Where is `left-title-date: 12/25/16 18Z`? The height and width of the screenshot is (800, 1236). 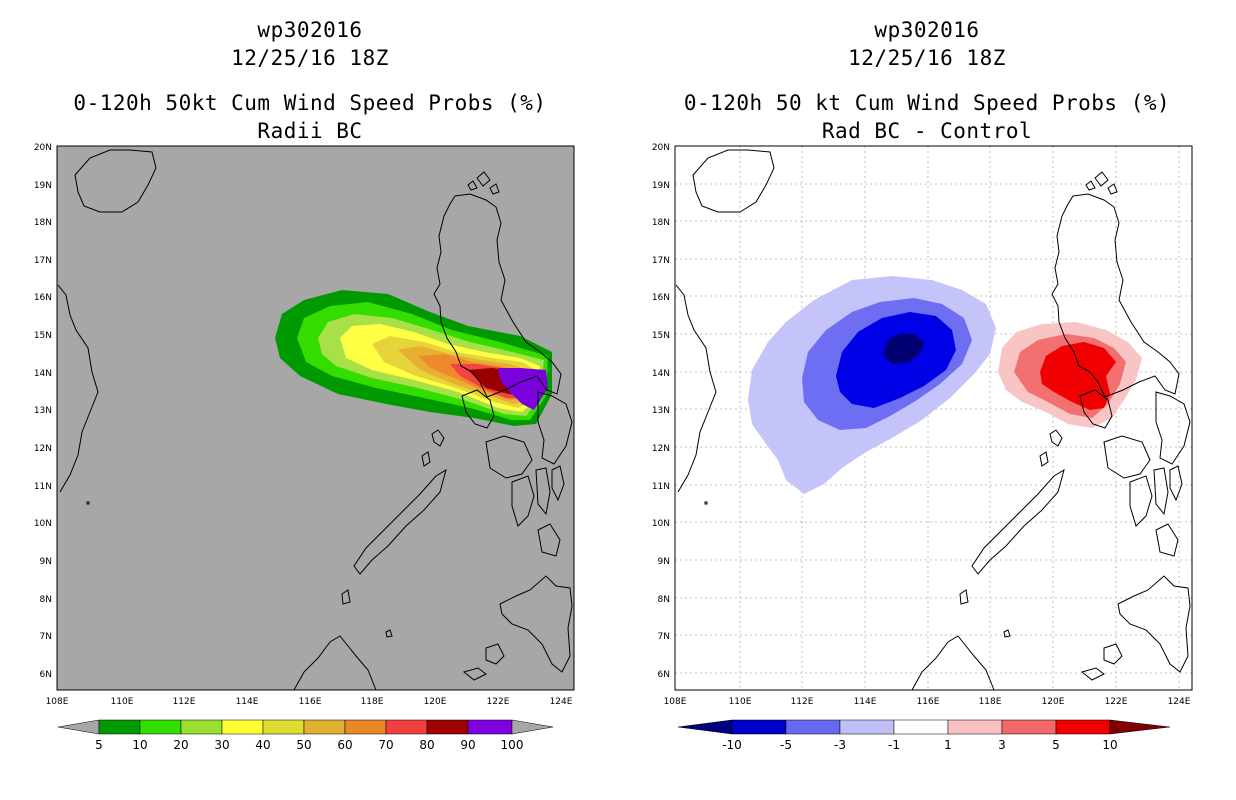
left-title-date: 12/25/16 18Z is located at coordinates (310, 58).